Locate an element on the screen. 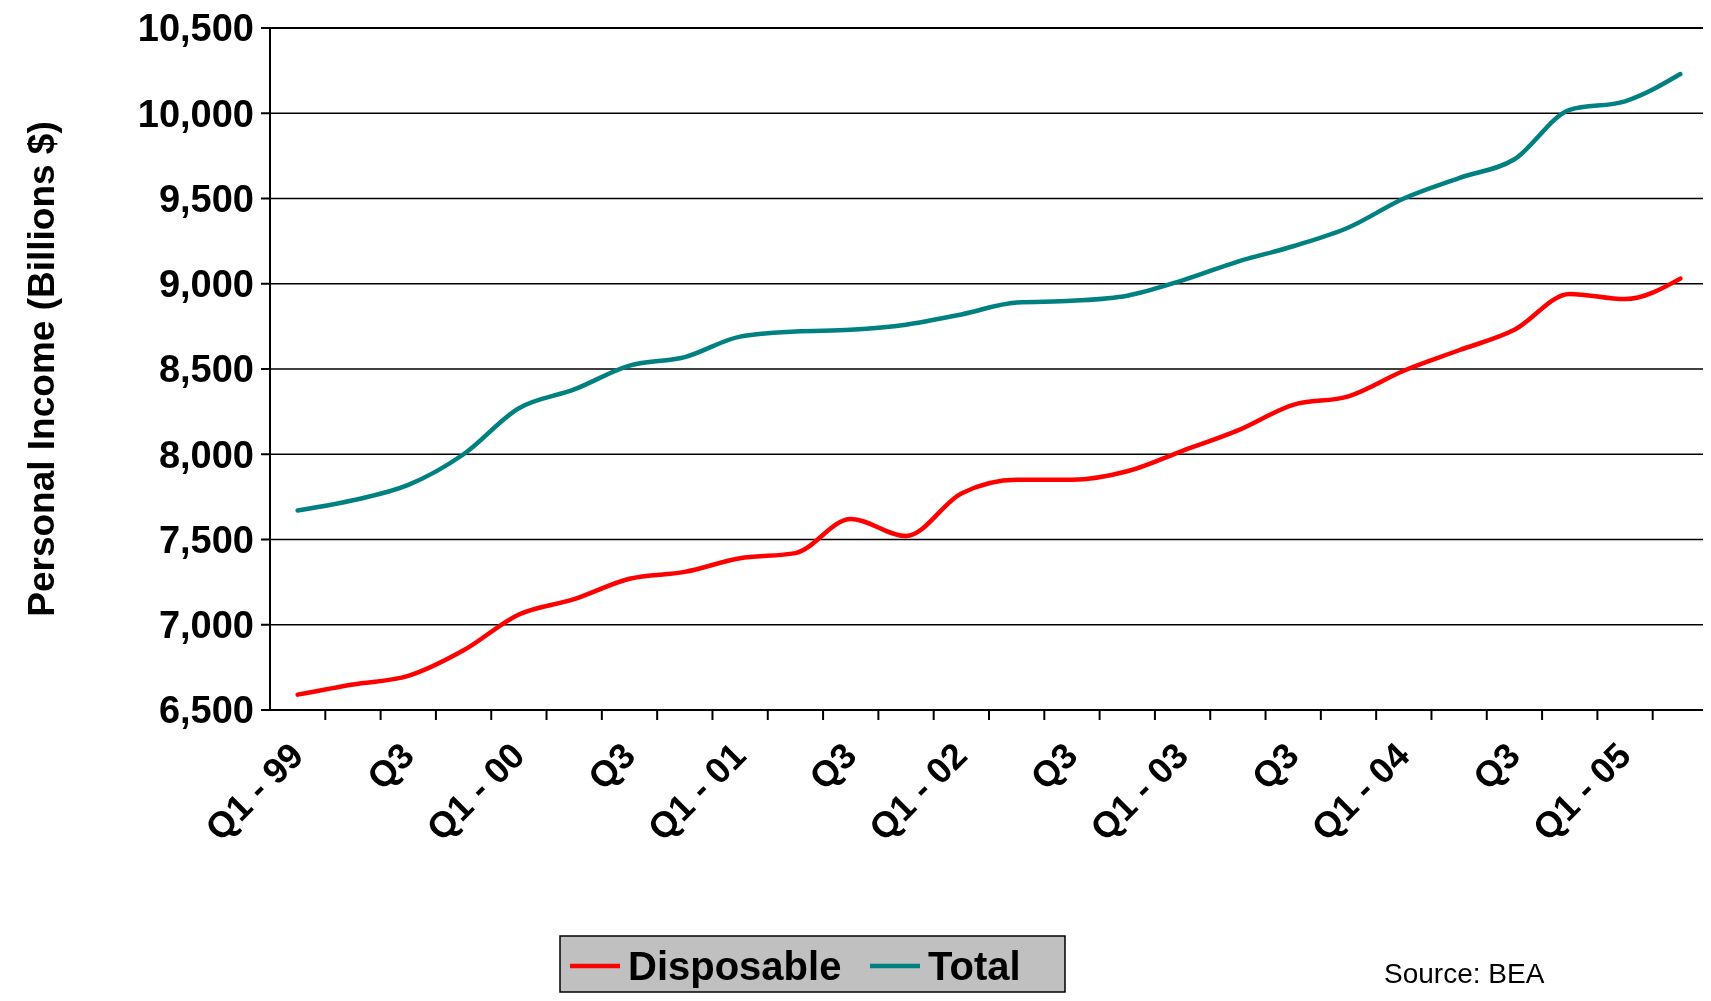 This screenshot has height=1001, width=1711. y-tick-label: 8,500 is located at coordinates (206, 369).